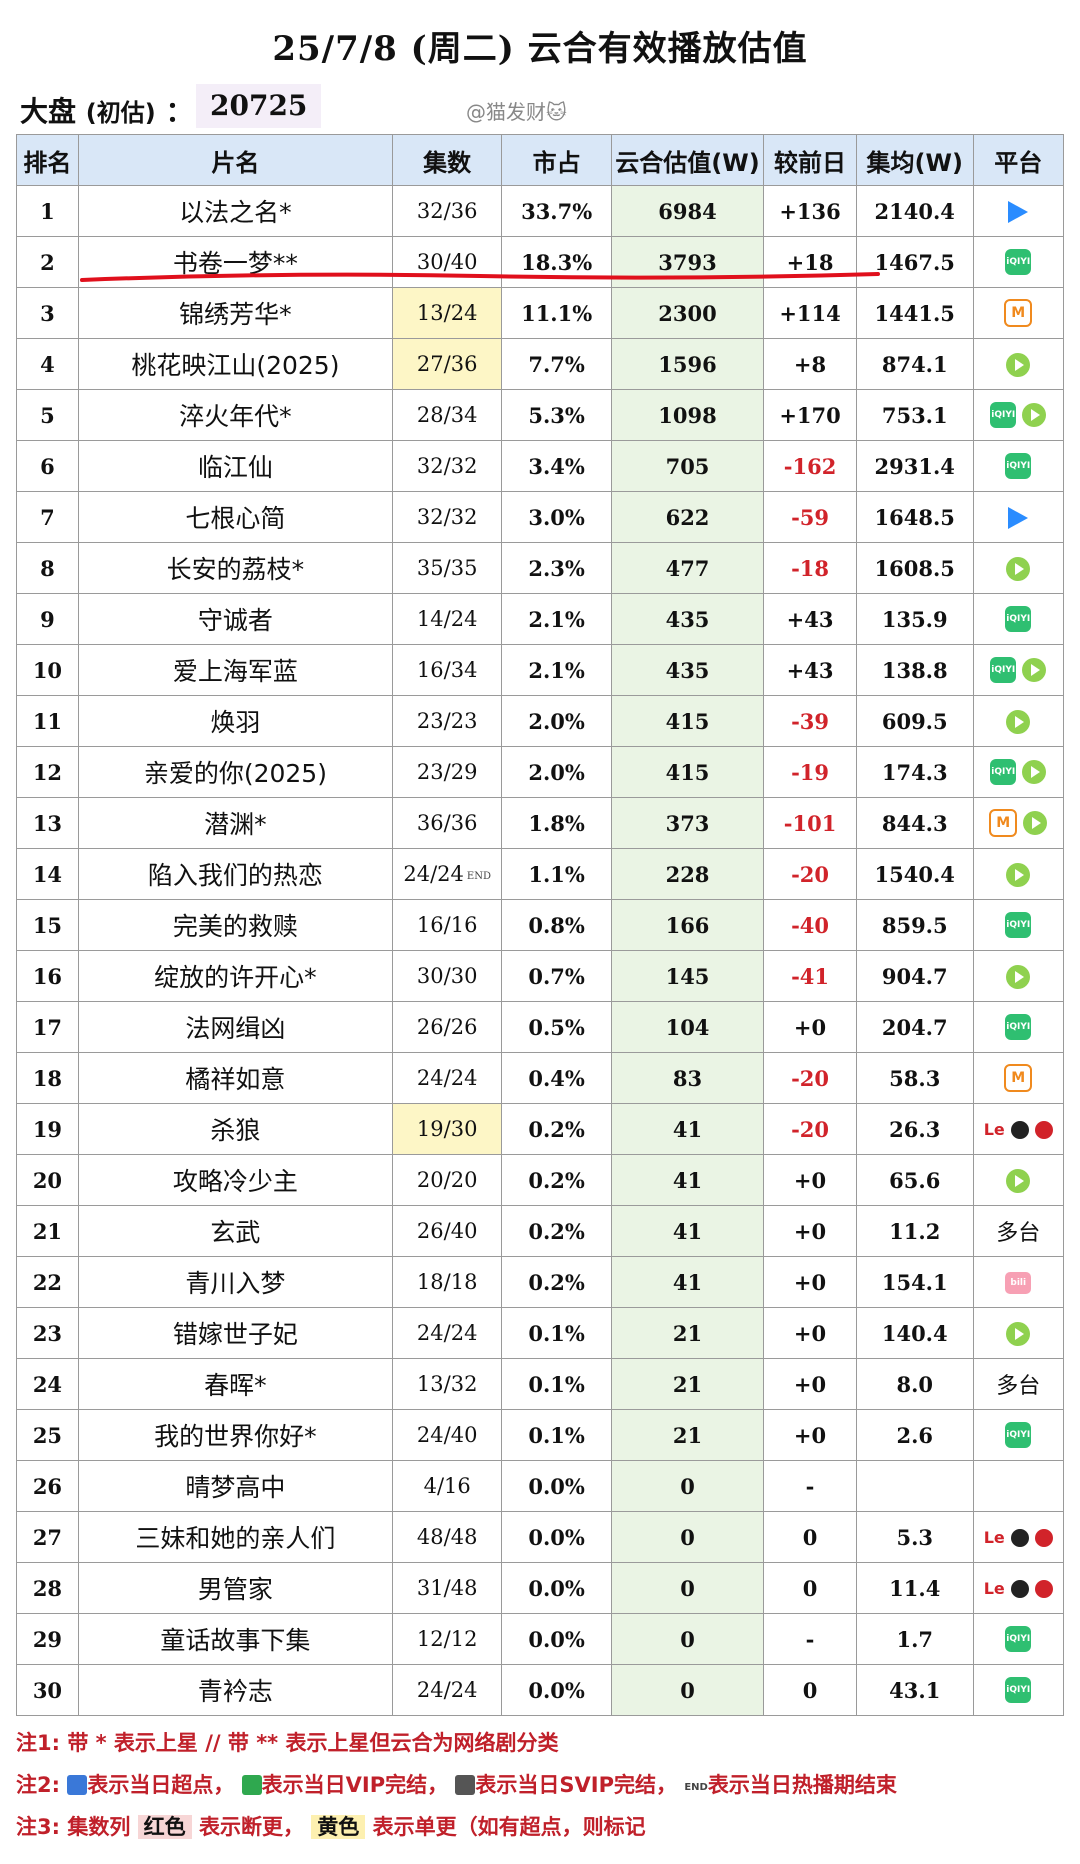 The image size is (1080, 1864). I want to click on rank-cell: 21, so click(47, 1231).